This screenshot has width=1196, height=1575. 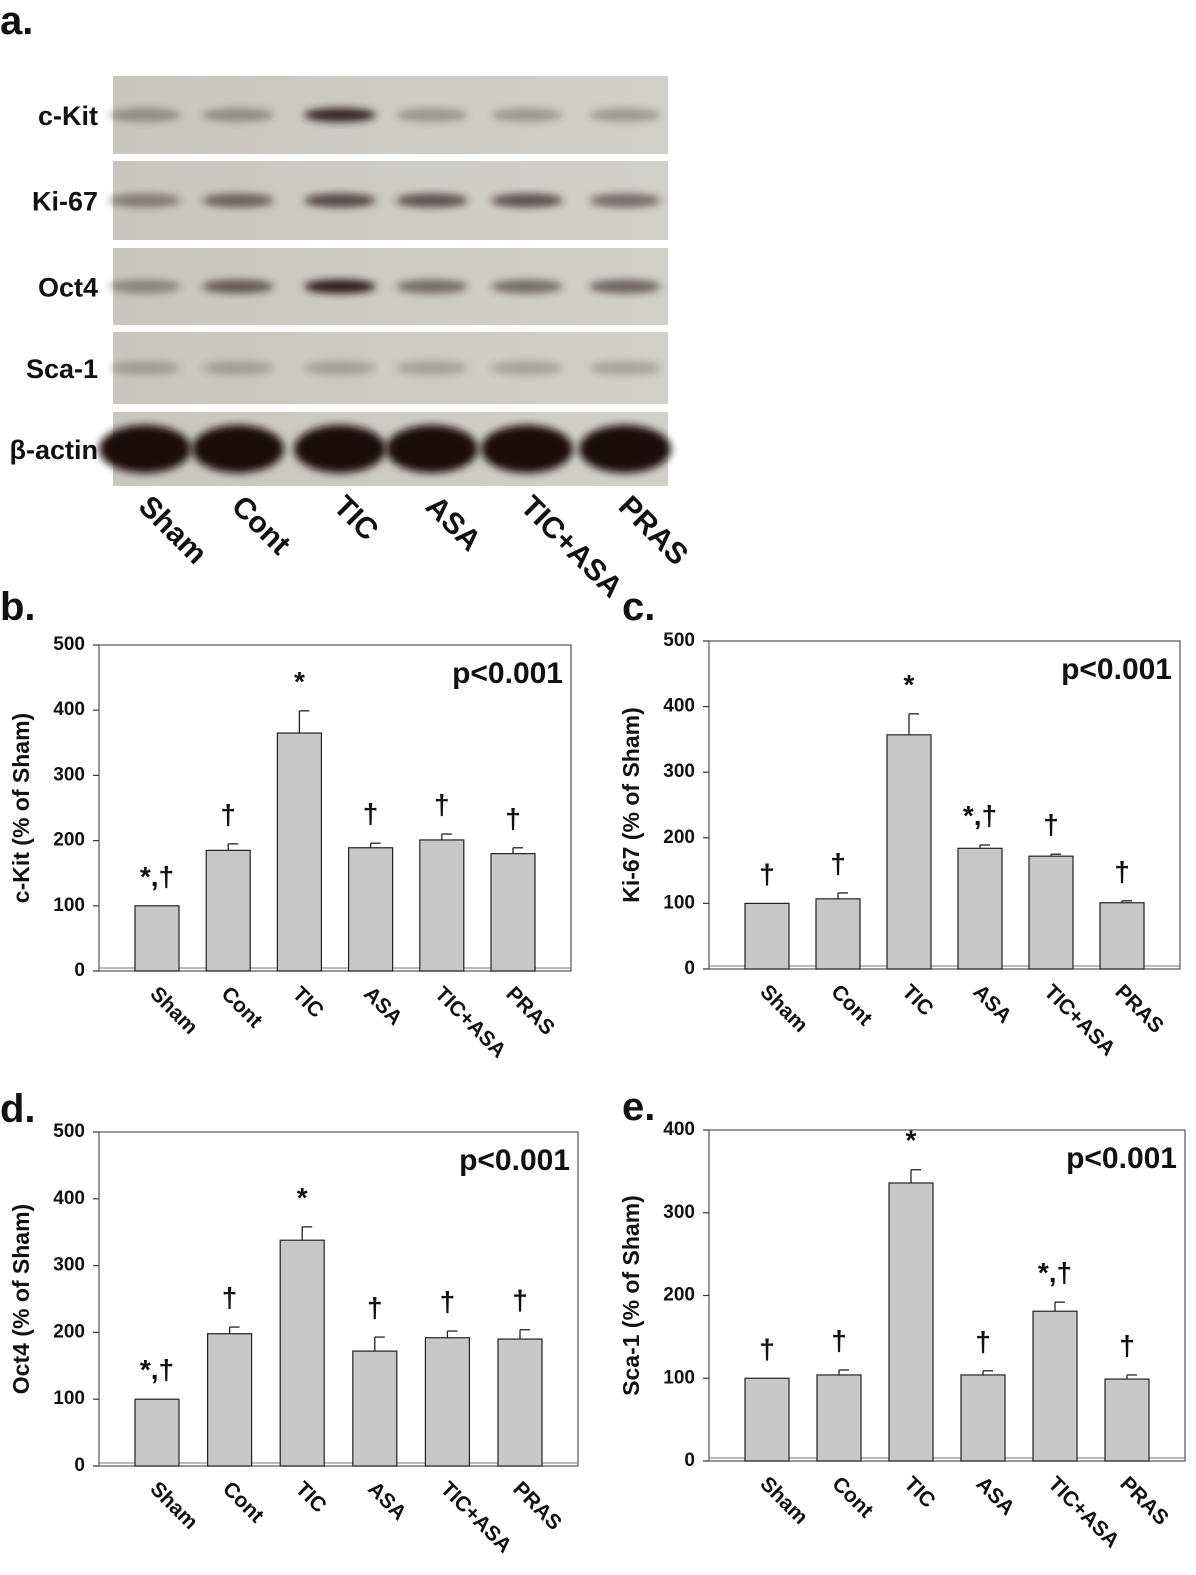 I want to click on blot-lane-label: ASA, so click(x=453, y=524).